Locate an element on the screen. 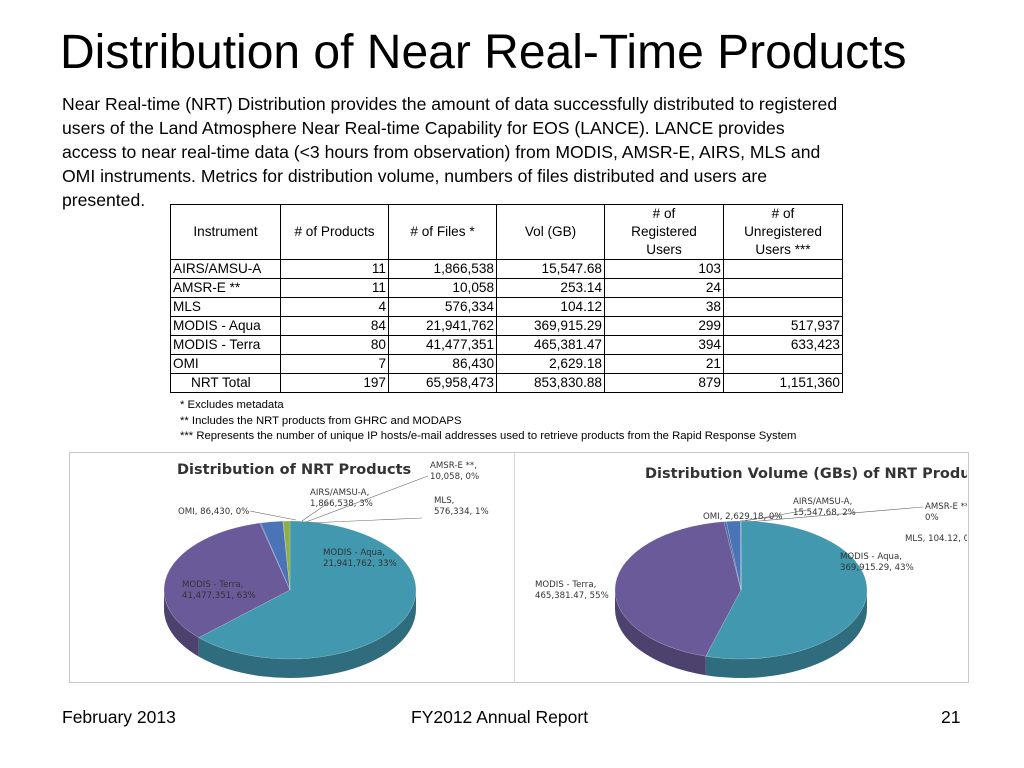 Image resolution: width=1024 pixels, height=768 pixels. data-label-modis-terra: MODIS - Terra, 41,477,351, 63% is located at coordinates (219, 590).